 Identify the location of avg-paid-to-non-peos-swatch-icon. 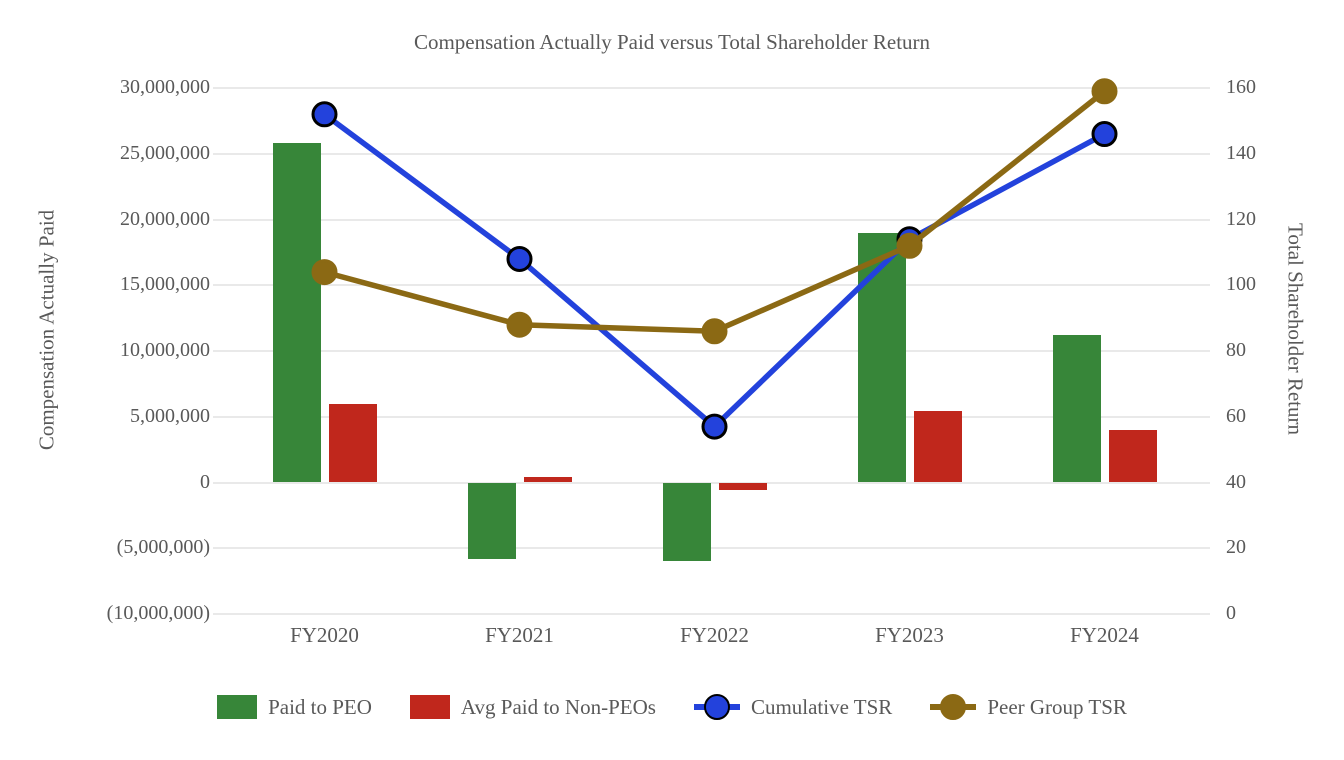
(429, 707).